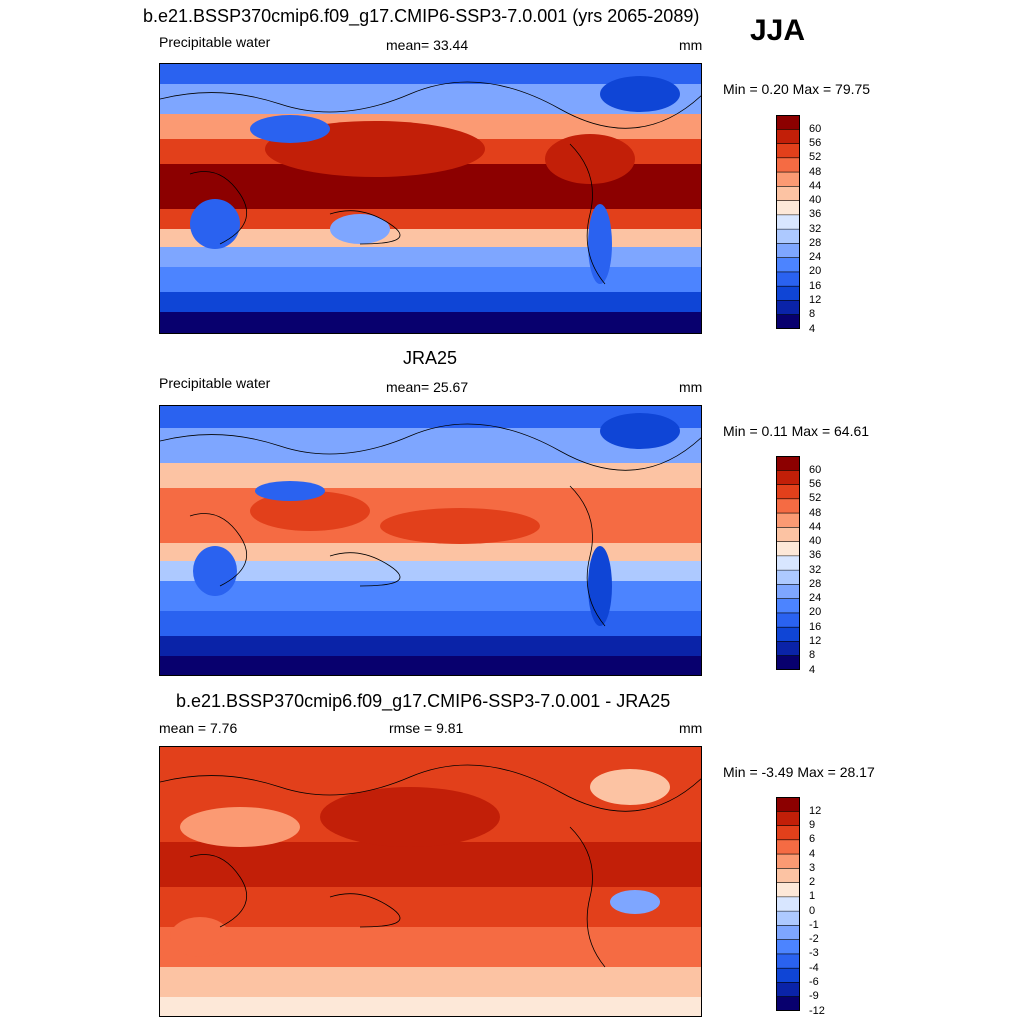  I want to click on colorbar-tick-label: 2, so click(812, 882).